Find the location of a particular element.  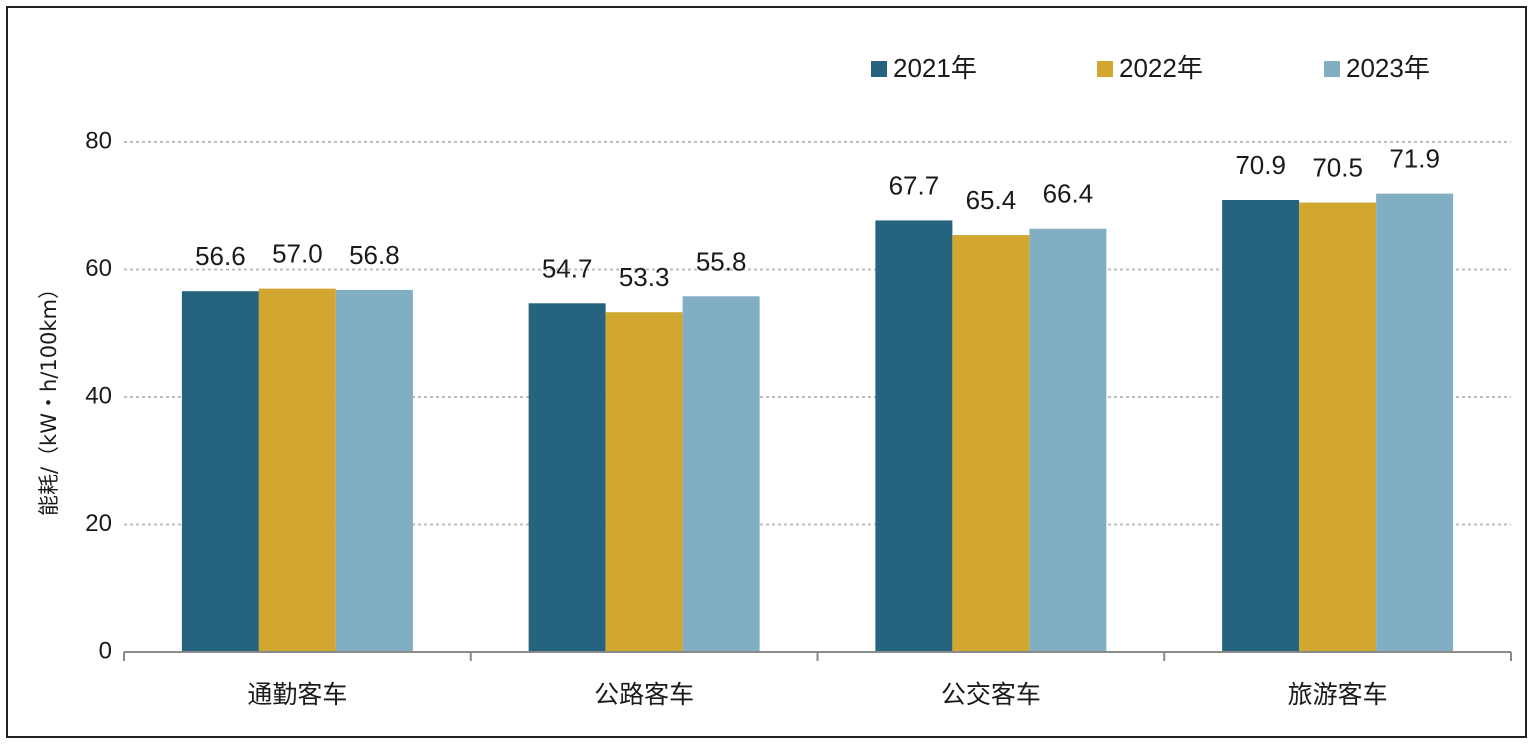

data-label: 56.6 is located at coordinates (220, 256).